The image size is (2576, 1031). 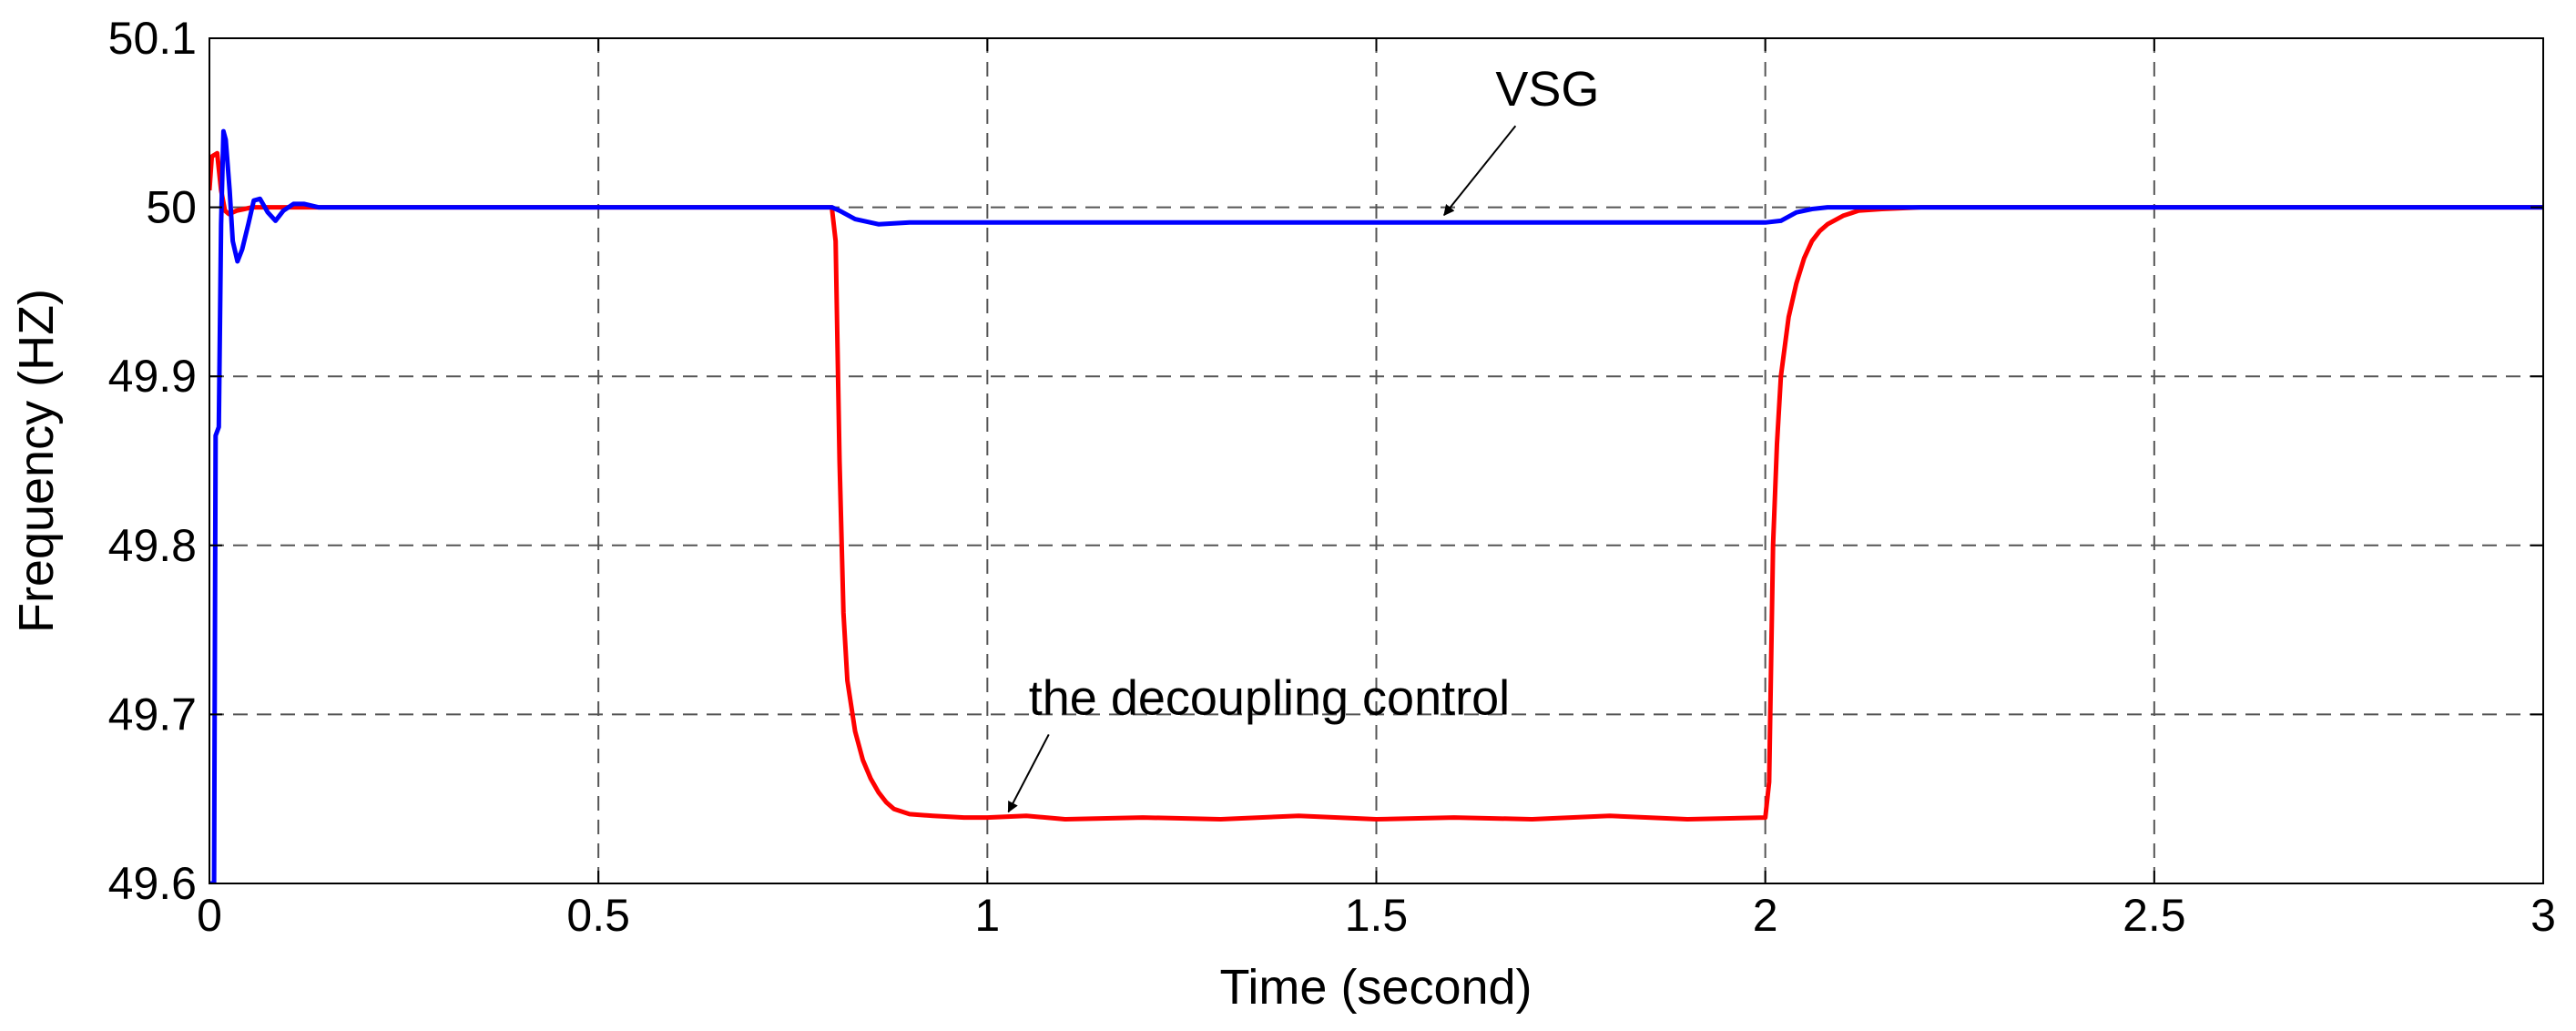 What do you see at coordinates (36, 461) in the screenshot?
I see `y-axis-title: Frequency (HZ)` at bounding box center [36, 461].